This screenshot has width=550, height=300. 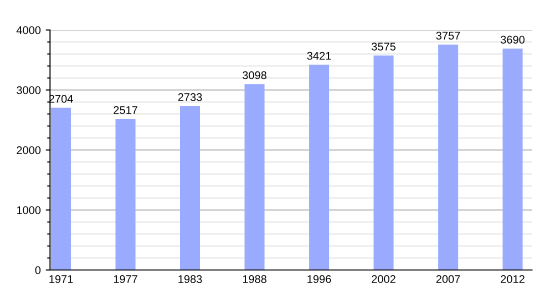 What do you see at coordinates (254, 279) in the screenshot?
I see `x-tick-label: 1988` at bounding box center [254, 279].